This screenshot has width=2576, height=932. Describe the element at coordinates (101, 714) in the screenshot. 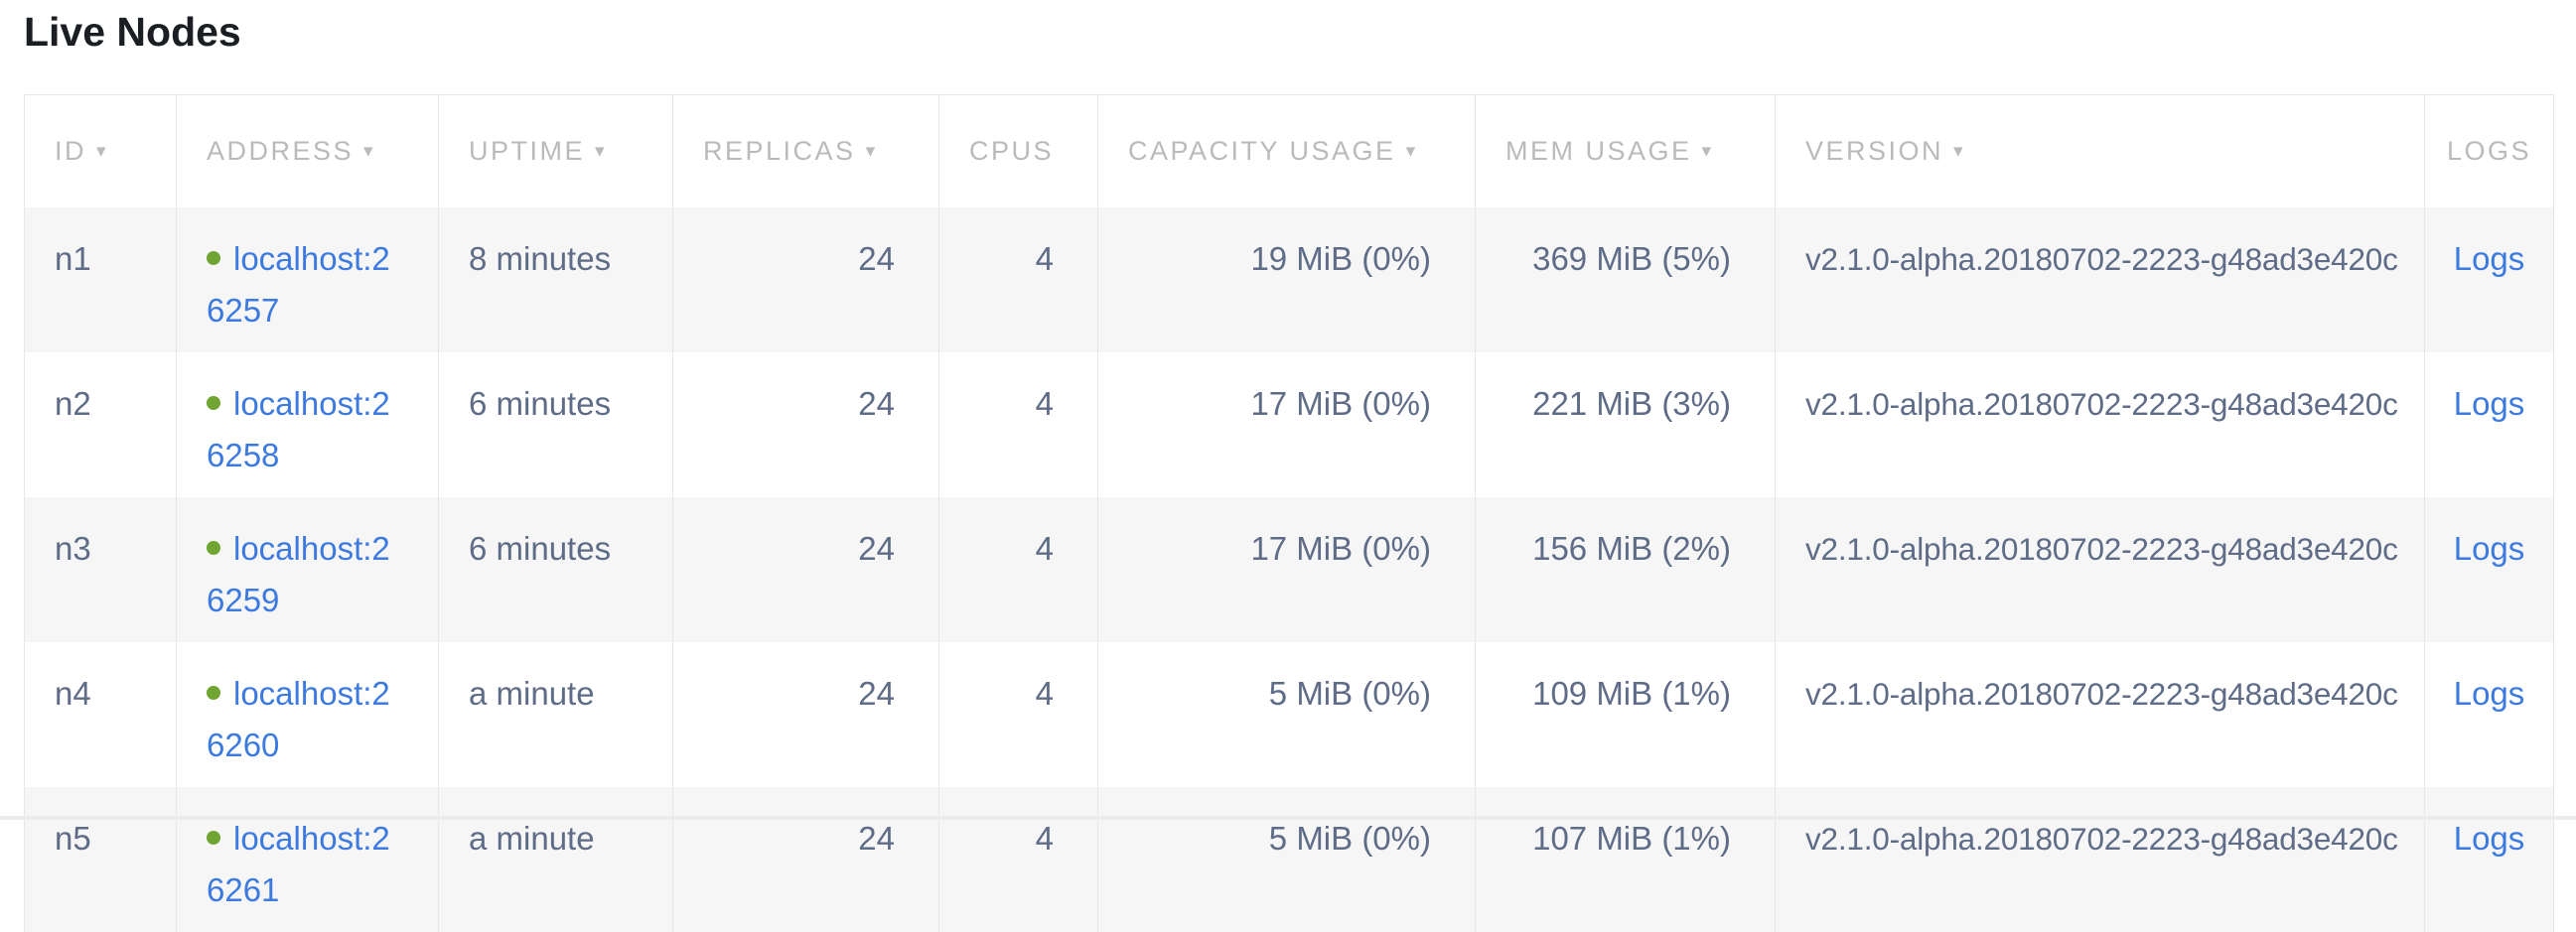

I see `node-id-cell: n4` at that location.